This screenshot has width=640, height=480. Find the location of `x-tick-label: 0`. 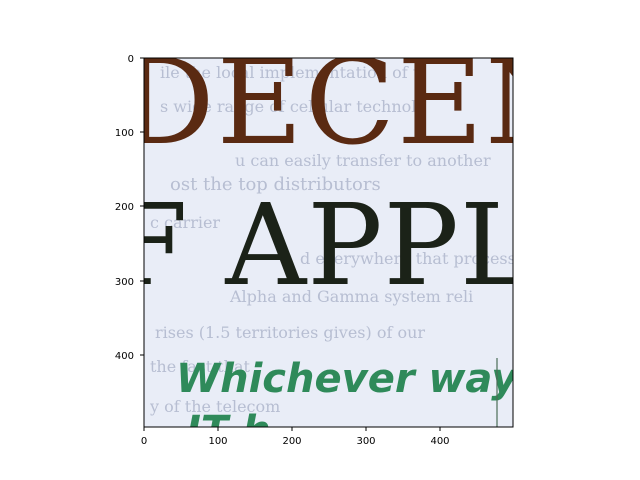

x-tick-label: 0 is located at coordinates (144, 441).